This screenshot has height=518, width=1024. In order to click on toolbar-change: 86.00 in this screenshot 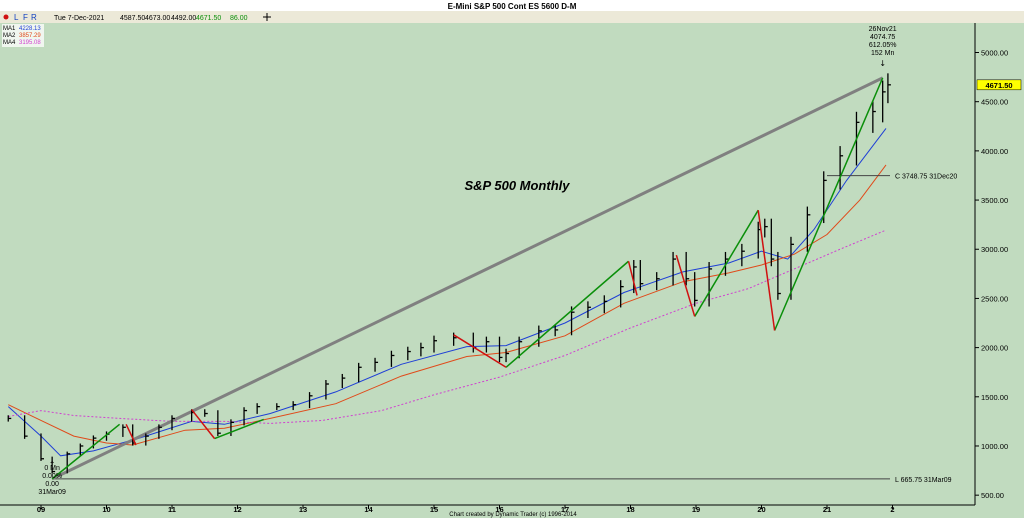, I will do `click(239, 18)`.